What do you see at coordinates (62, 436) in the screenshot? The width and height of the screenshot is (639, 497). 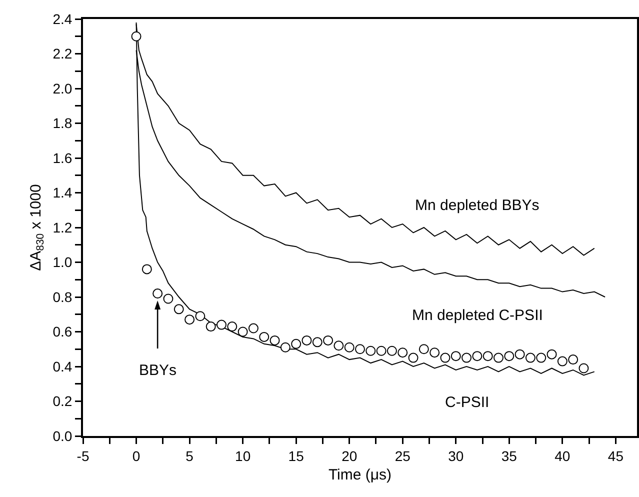 I see `y-tick-label: 0.0` at bounding box center [62, 436].